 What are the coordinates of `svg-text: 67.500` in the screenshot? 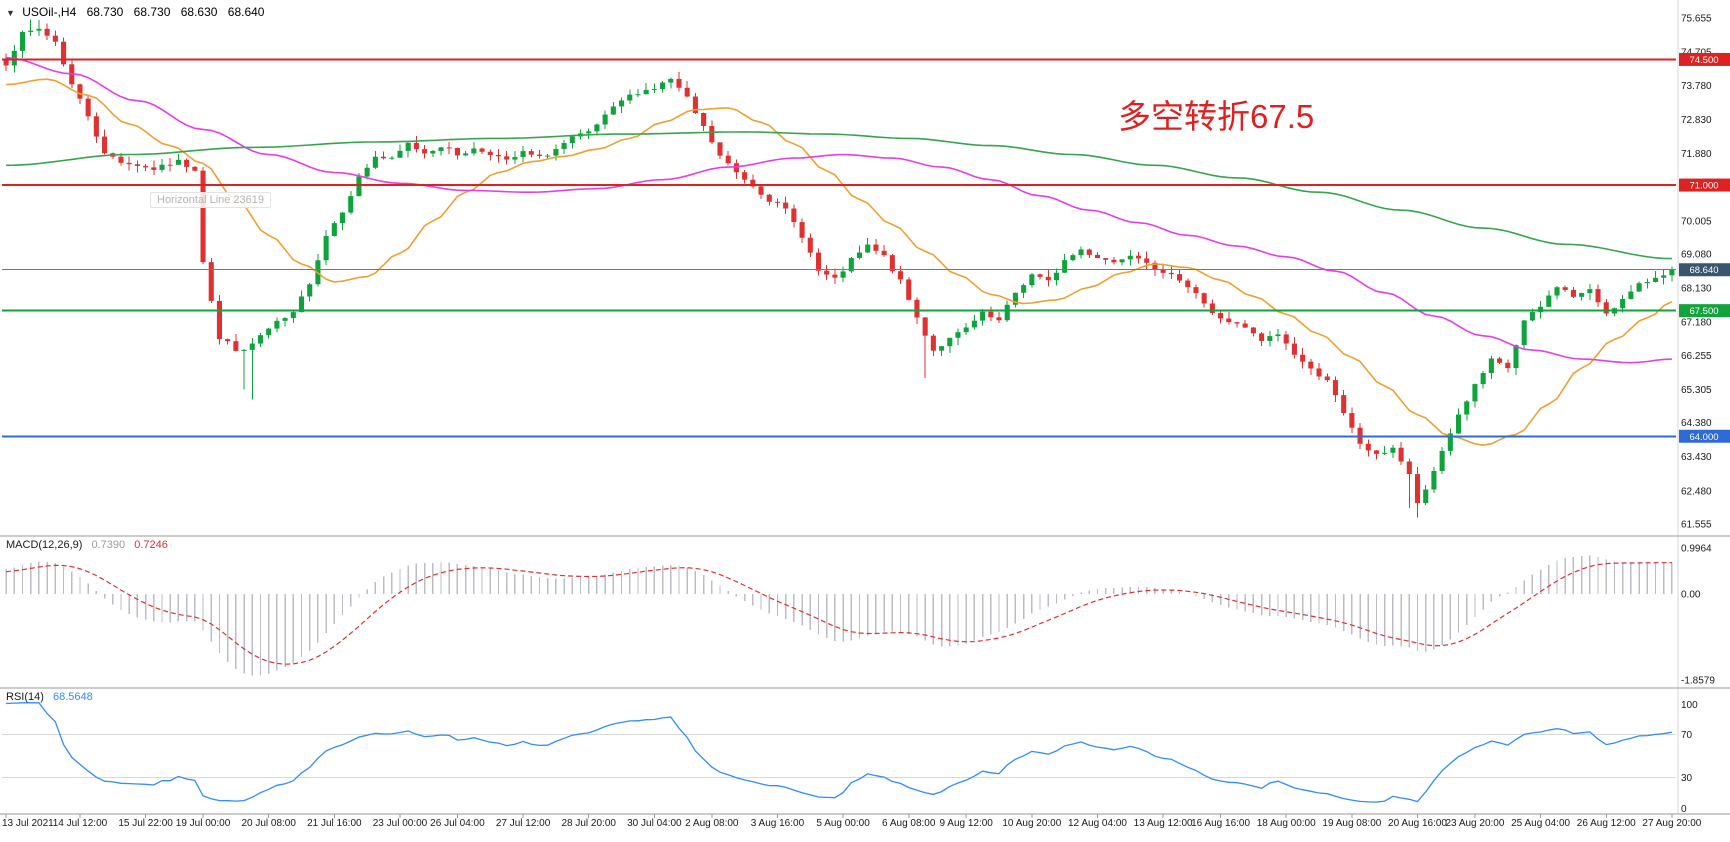 It's located at (1703, 311).